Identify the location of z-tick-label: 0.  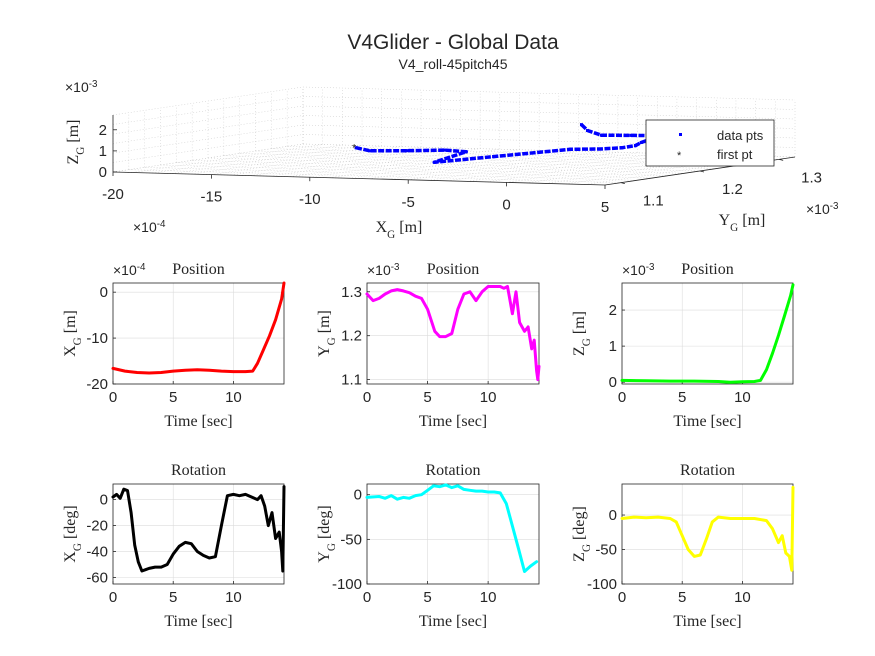
(103, 172).